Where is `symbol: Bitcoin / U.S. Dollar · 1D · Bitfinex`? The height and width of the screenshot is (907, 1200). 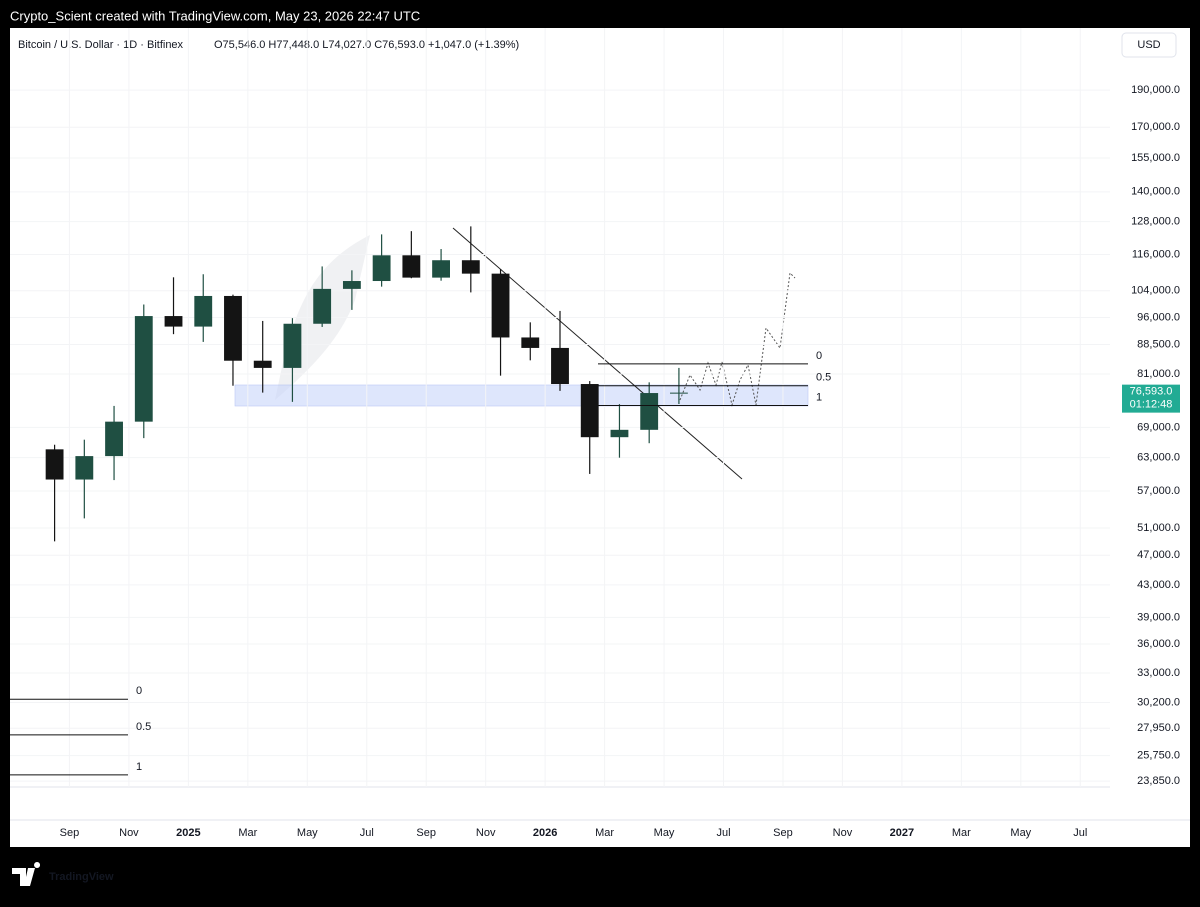 symbol: Bitcoin / U.S. Dollar · 1D · Bitfinex is located at coordinates (101, 45).